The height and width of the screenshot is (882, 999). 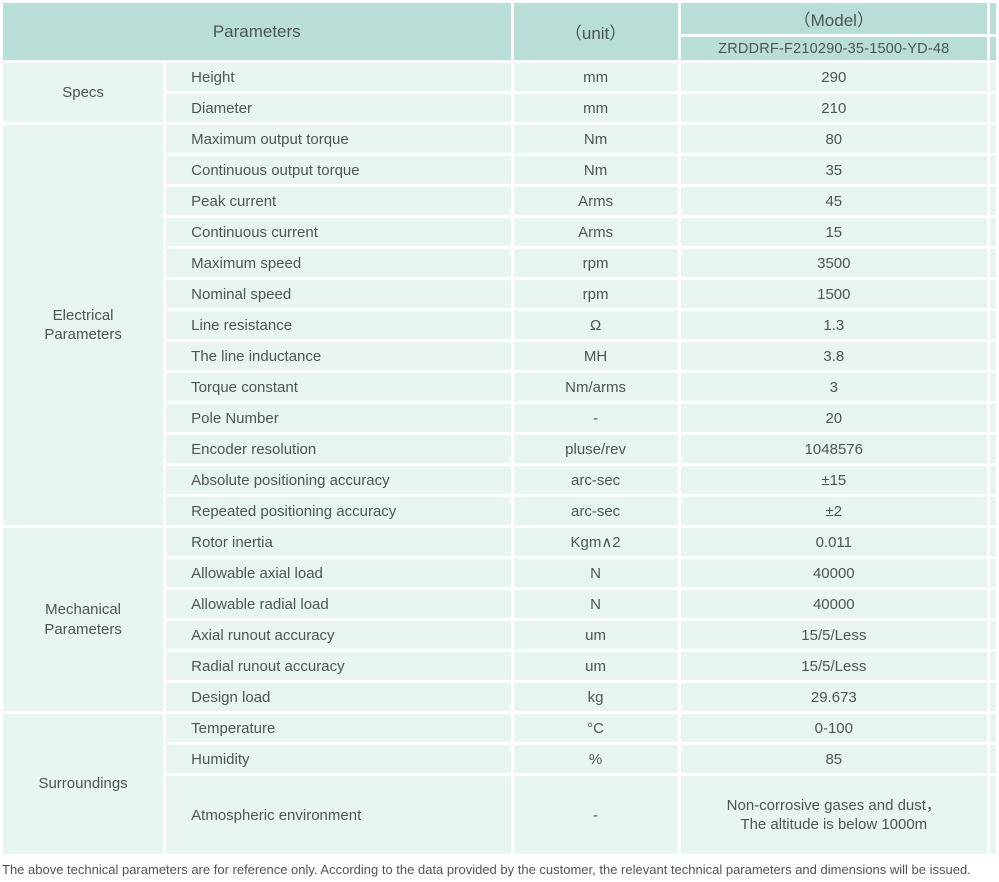 What do you see at coordinates (338, 263) in the screenshot?
I see `param-name: Maximum speed` at bounding box center [338, 263].